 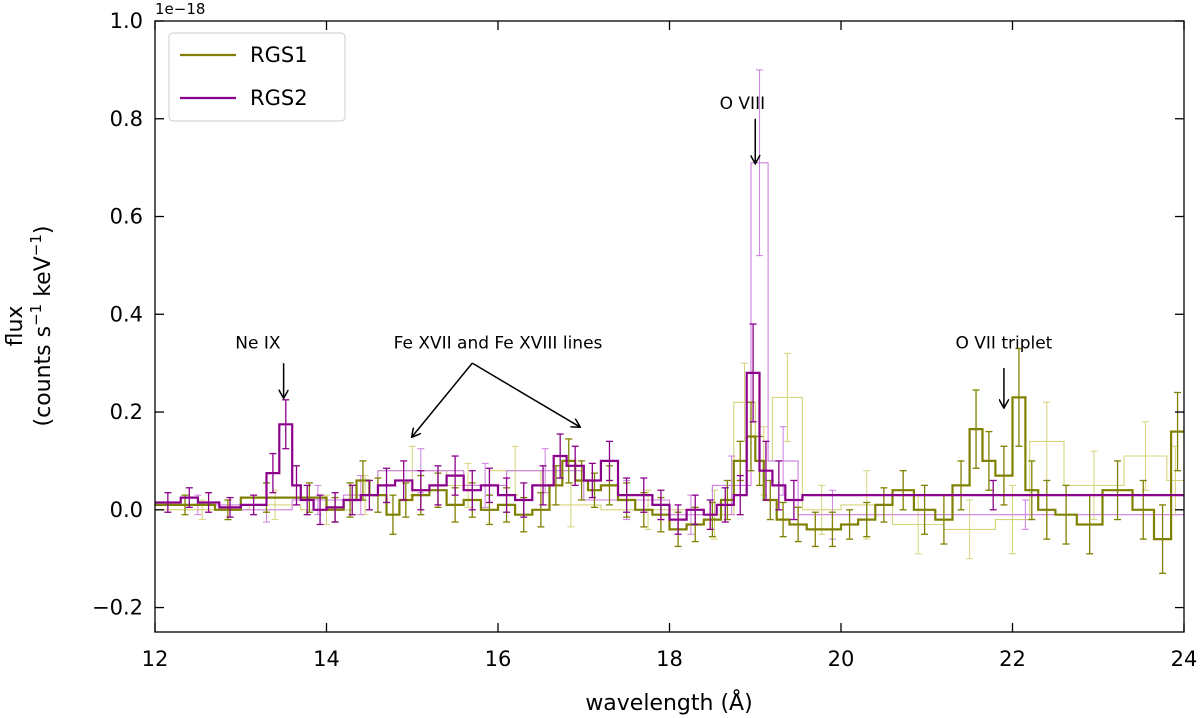 What do you see at coordinates (1184, 659) in the screenshot?
I see `x-tick-label: 24` at bounding box center [1184, 659].